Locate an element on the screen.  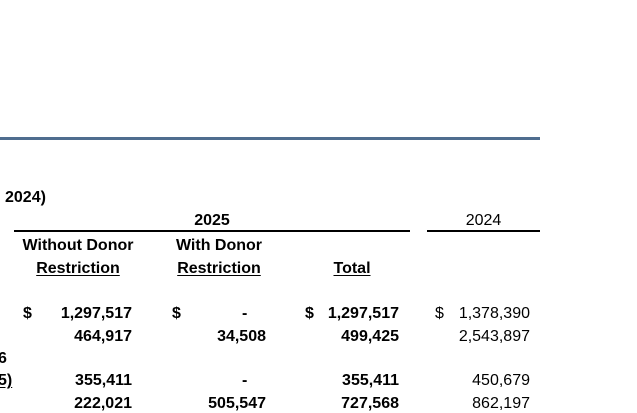
row1-wdr-value: 1,297,517 is located at coordinates (96, 313).